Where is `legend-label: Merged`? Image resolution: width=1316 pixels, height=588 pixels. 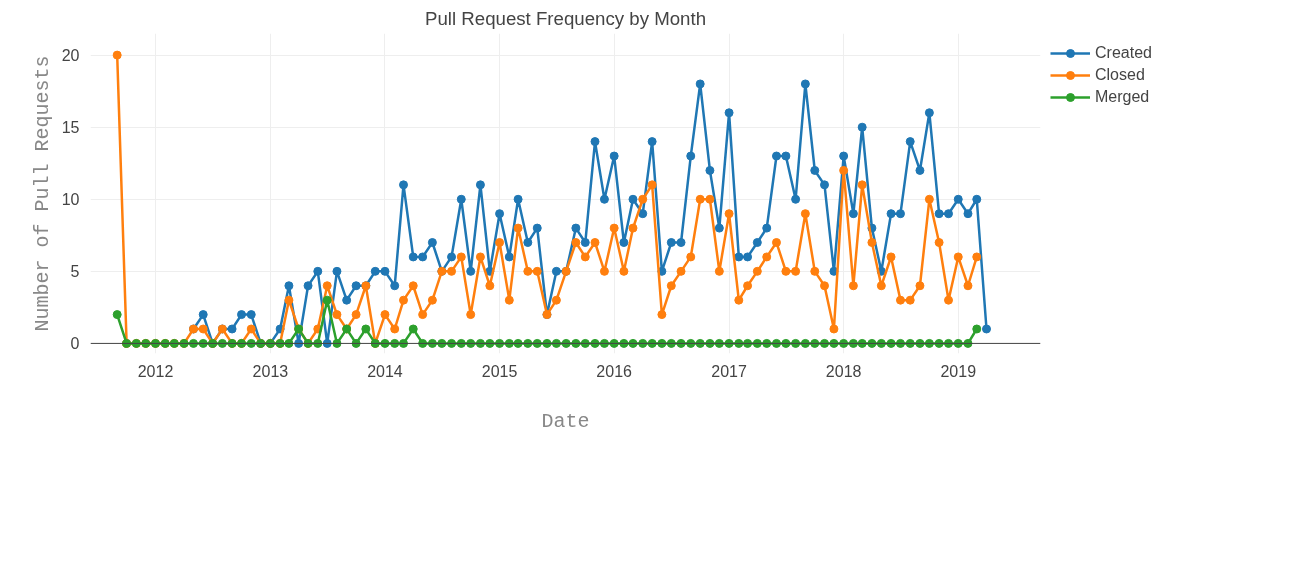 legend-label: Merged is located at coordinates (1122, 97).